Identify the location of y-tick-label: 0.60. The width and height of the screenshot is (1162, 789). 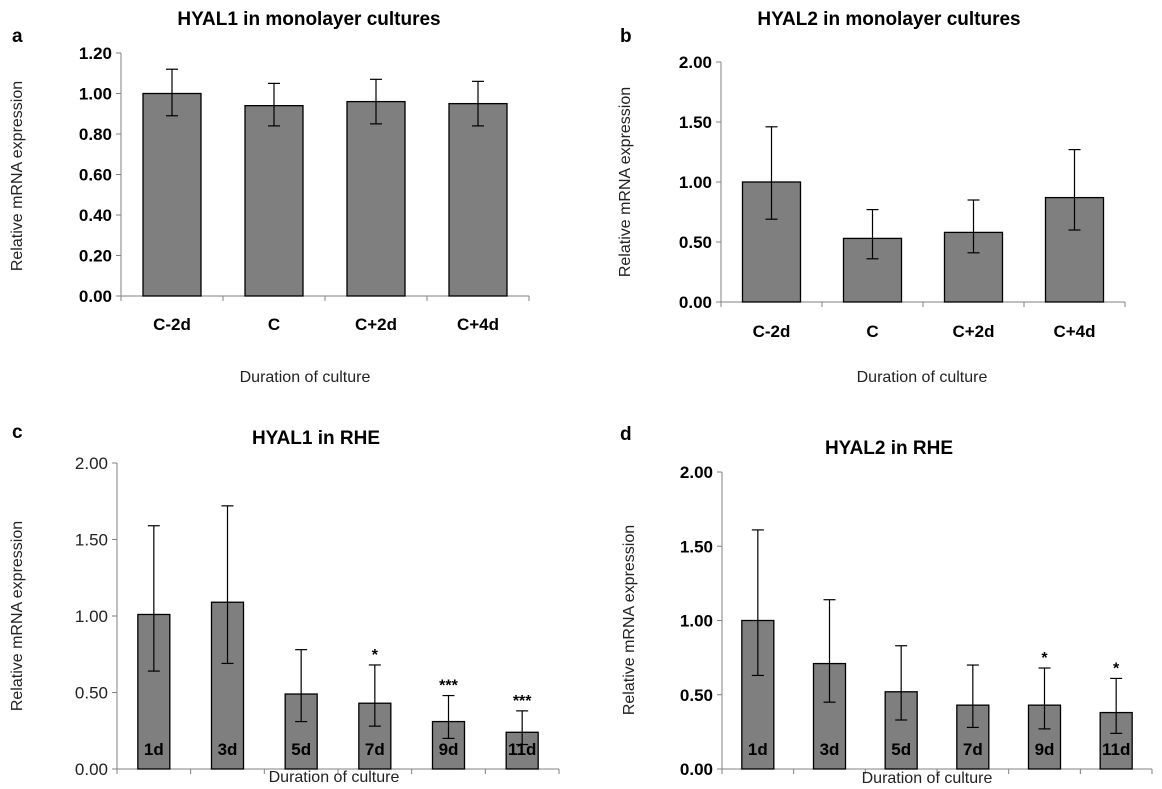
(95, 175).